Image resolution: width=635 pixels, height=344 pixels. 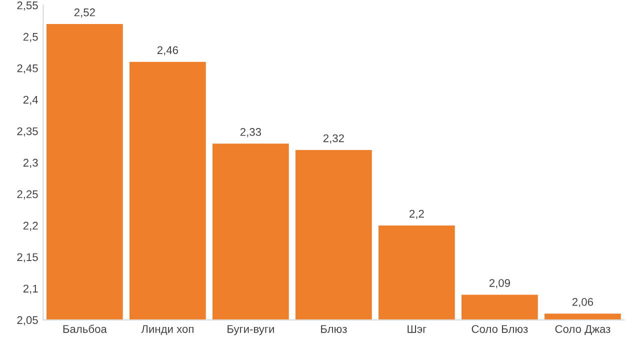 What do you see at coordinates (27, 6) in the screenshot?
I see `y-tick-label: 2,55` at bounding box center [27, 6].